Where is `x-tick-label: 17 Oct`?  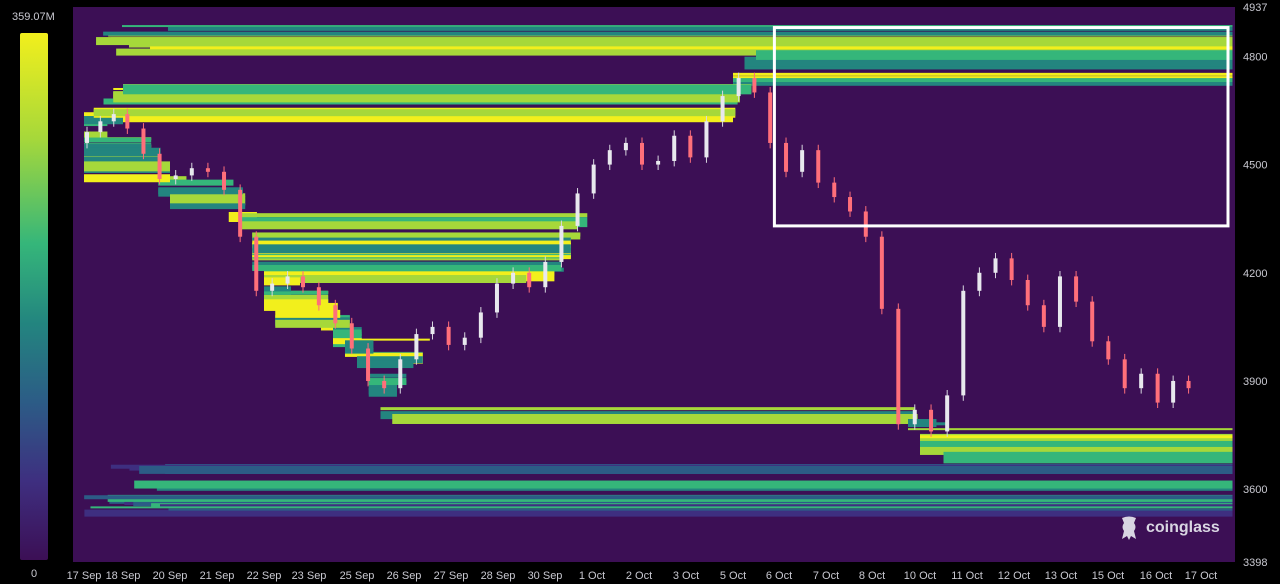
x-tick-label: 17 Oct is located at coordinates (1201, 576).